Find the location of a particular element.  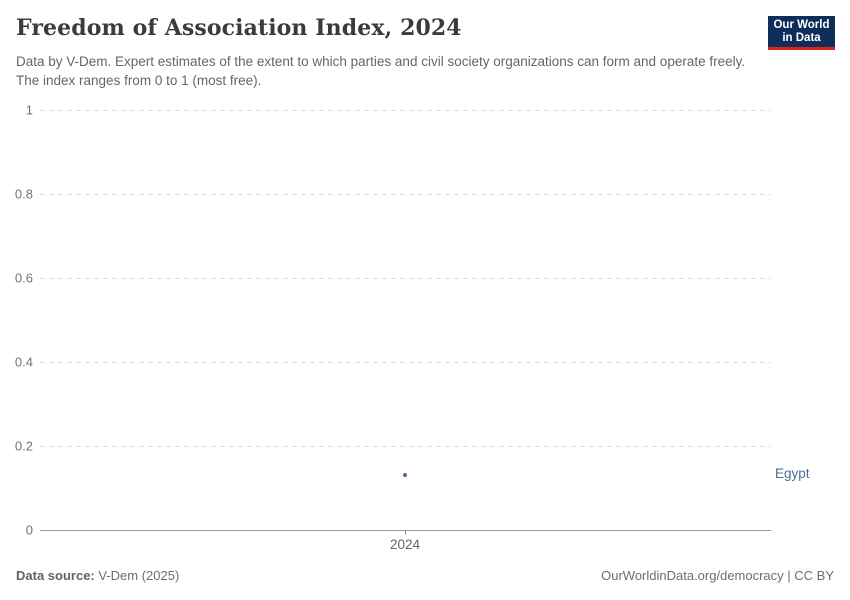

chart-title: Freedom of Association Index, 2024 is located at coordinates (239, 28).